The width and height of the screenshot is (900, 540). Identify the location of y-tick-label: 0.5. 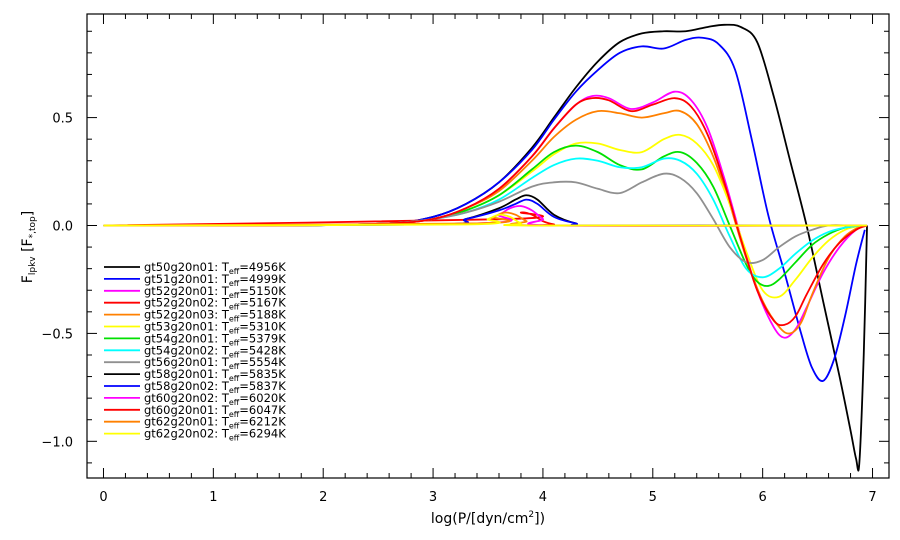
(62, 119).